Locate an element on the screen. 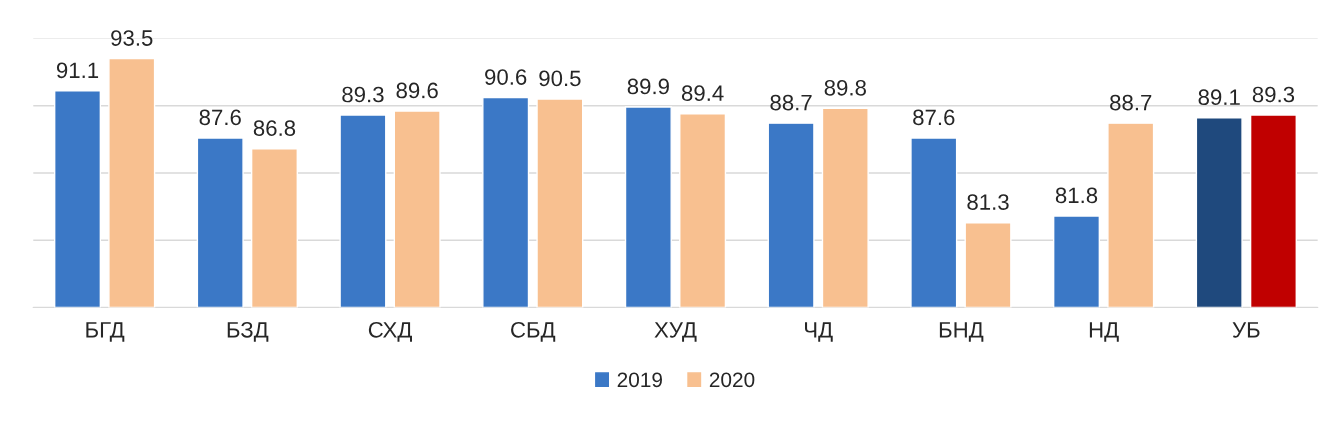 The height and width of the screenshot is (427, 1331). x-tick-label: ХУД is located at coordinates (675, 332).